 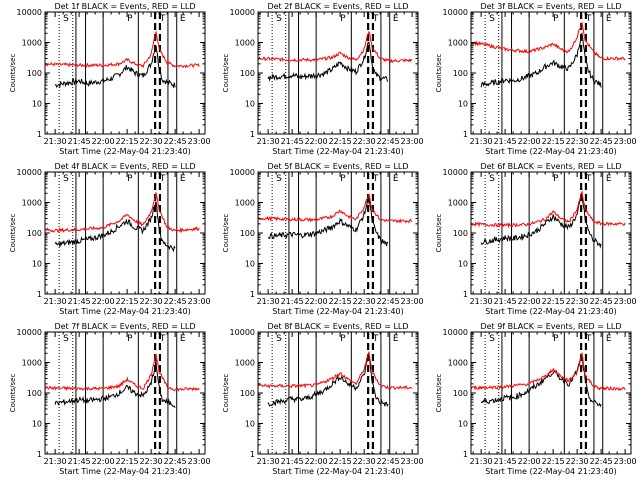 What do you see at coordinates (124, 6) in the screenshot?
I see `panel-title: Det 1f BLACK = Events, RED = LLD` at bounding box center [124, 6].